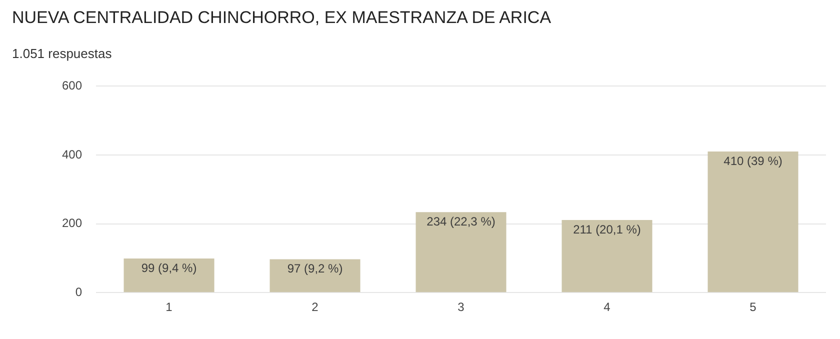 The width and height of the screenshot is (840, 339). What do you see at coordinates (753, 307) in the screenshot?
I see `x-tick-label: 5` at bounding box center [753, 307].